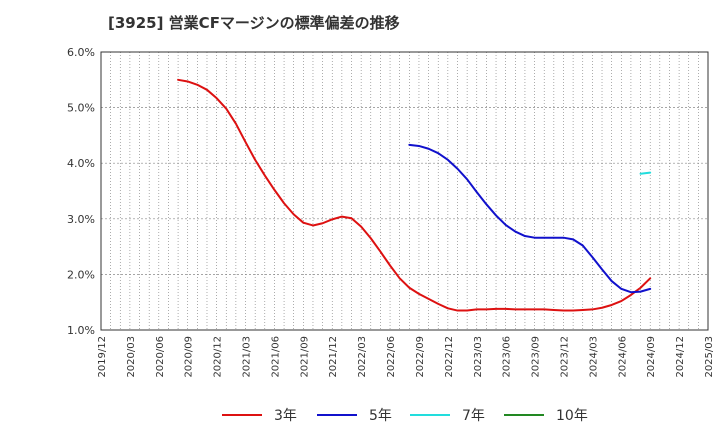 The height and width of the screenshot is (440, 720). What do you see at coordinates (430, 415) in the screenshot?
I see `legend-swatch-7y` at bounding box center [430, 415].